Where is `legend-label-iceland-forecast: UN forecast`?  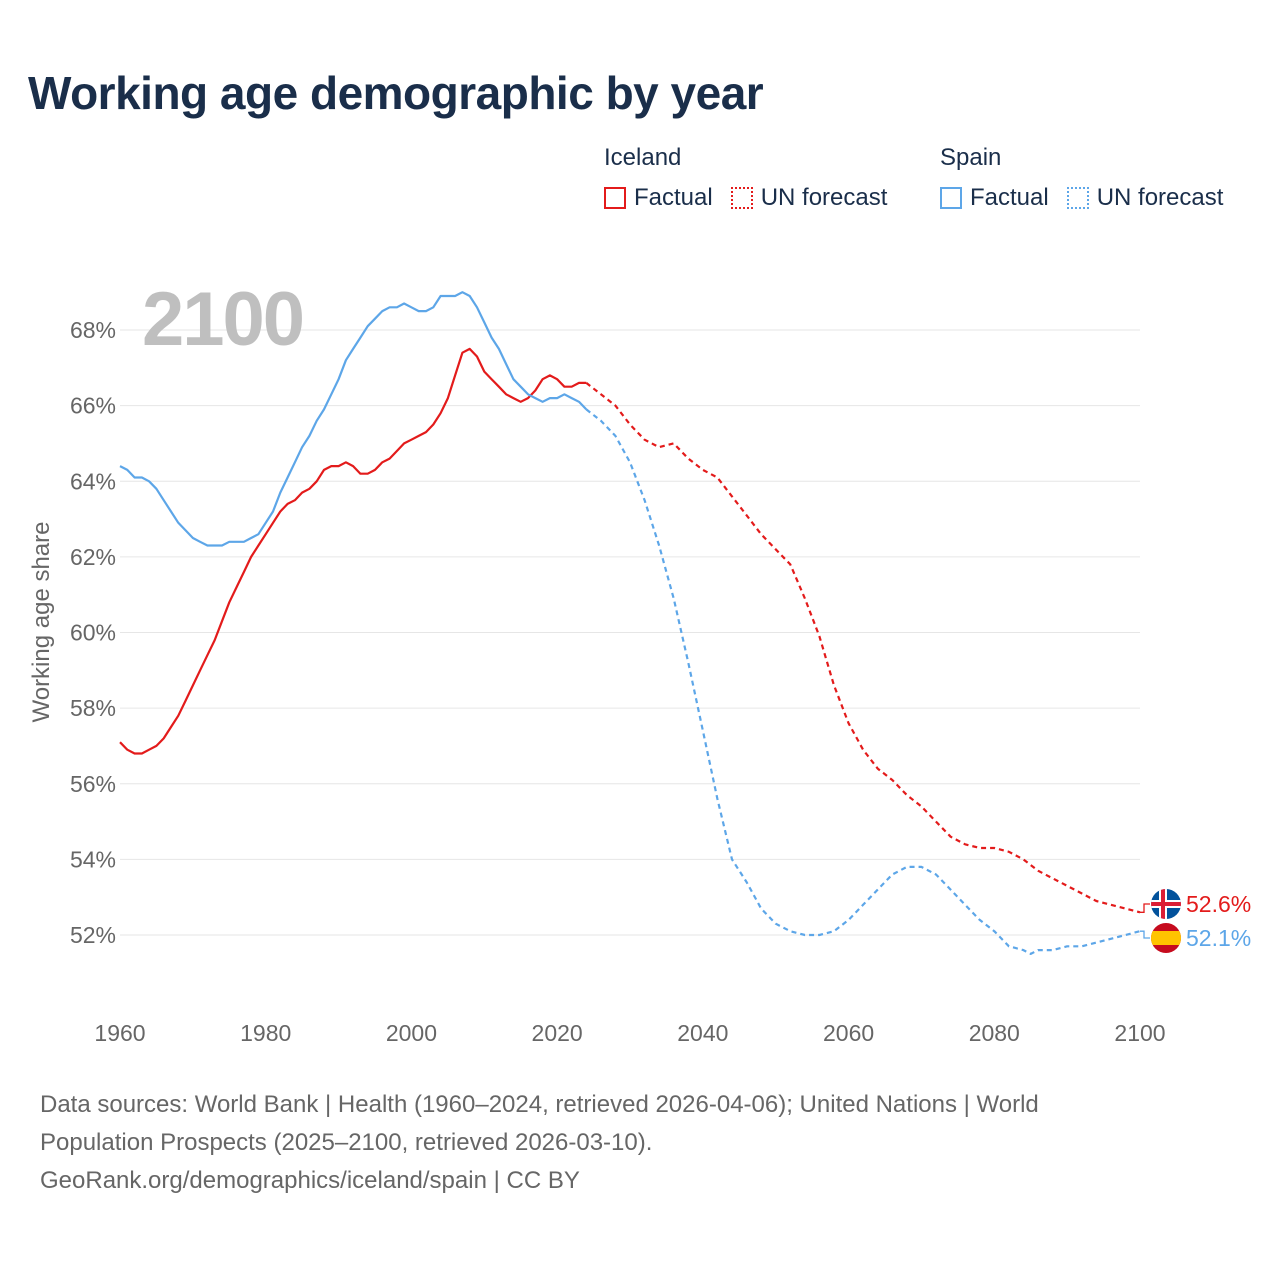
legend-label-iceland-forecast: UN forecast is located at coordinates (824, 197).